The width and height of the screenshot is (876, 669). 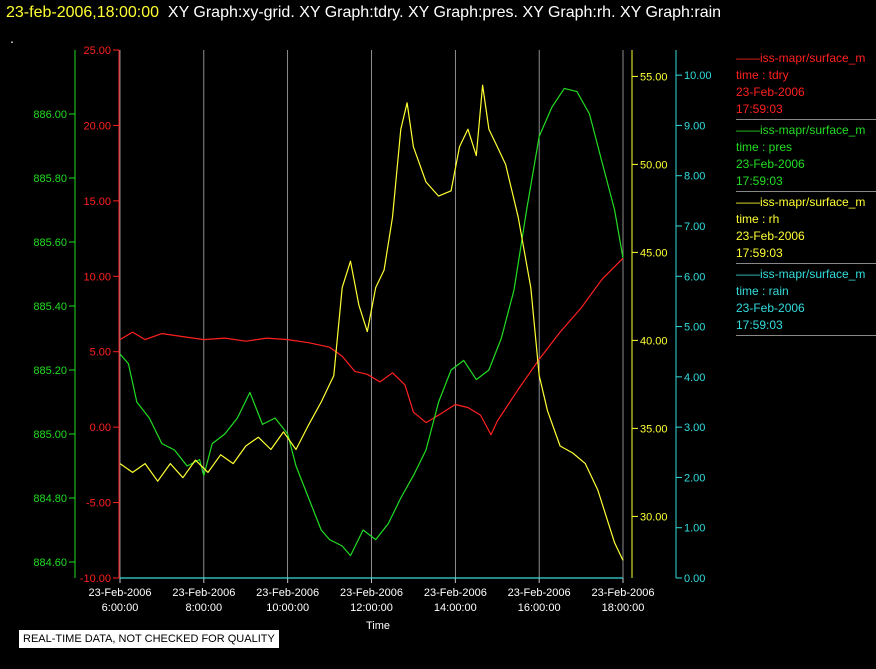 I want to click on pres-tick-label: 885.60, so click(x=50, y=243).